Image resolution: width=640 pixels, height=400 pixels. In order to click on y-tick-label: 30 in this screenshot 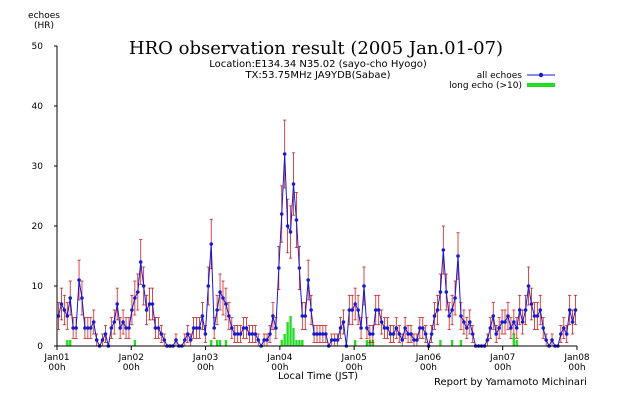, I will do `click(38, 167)`.